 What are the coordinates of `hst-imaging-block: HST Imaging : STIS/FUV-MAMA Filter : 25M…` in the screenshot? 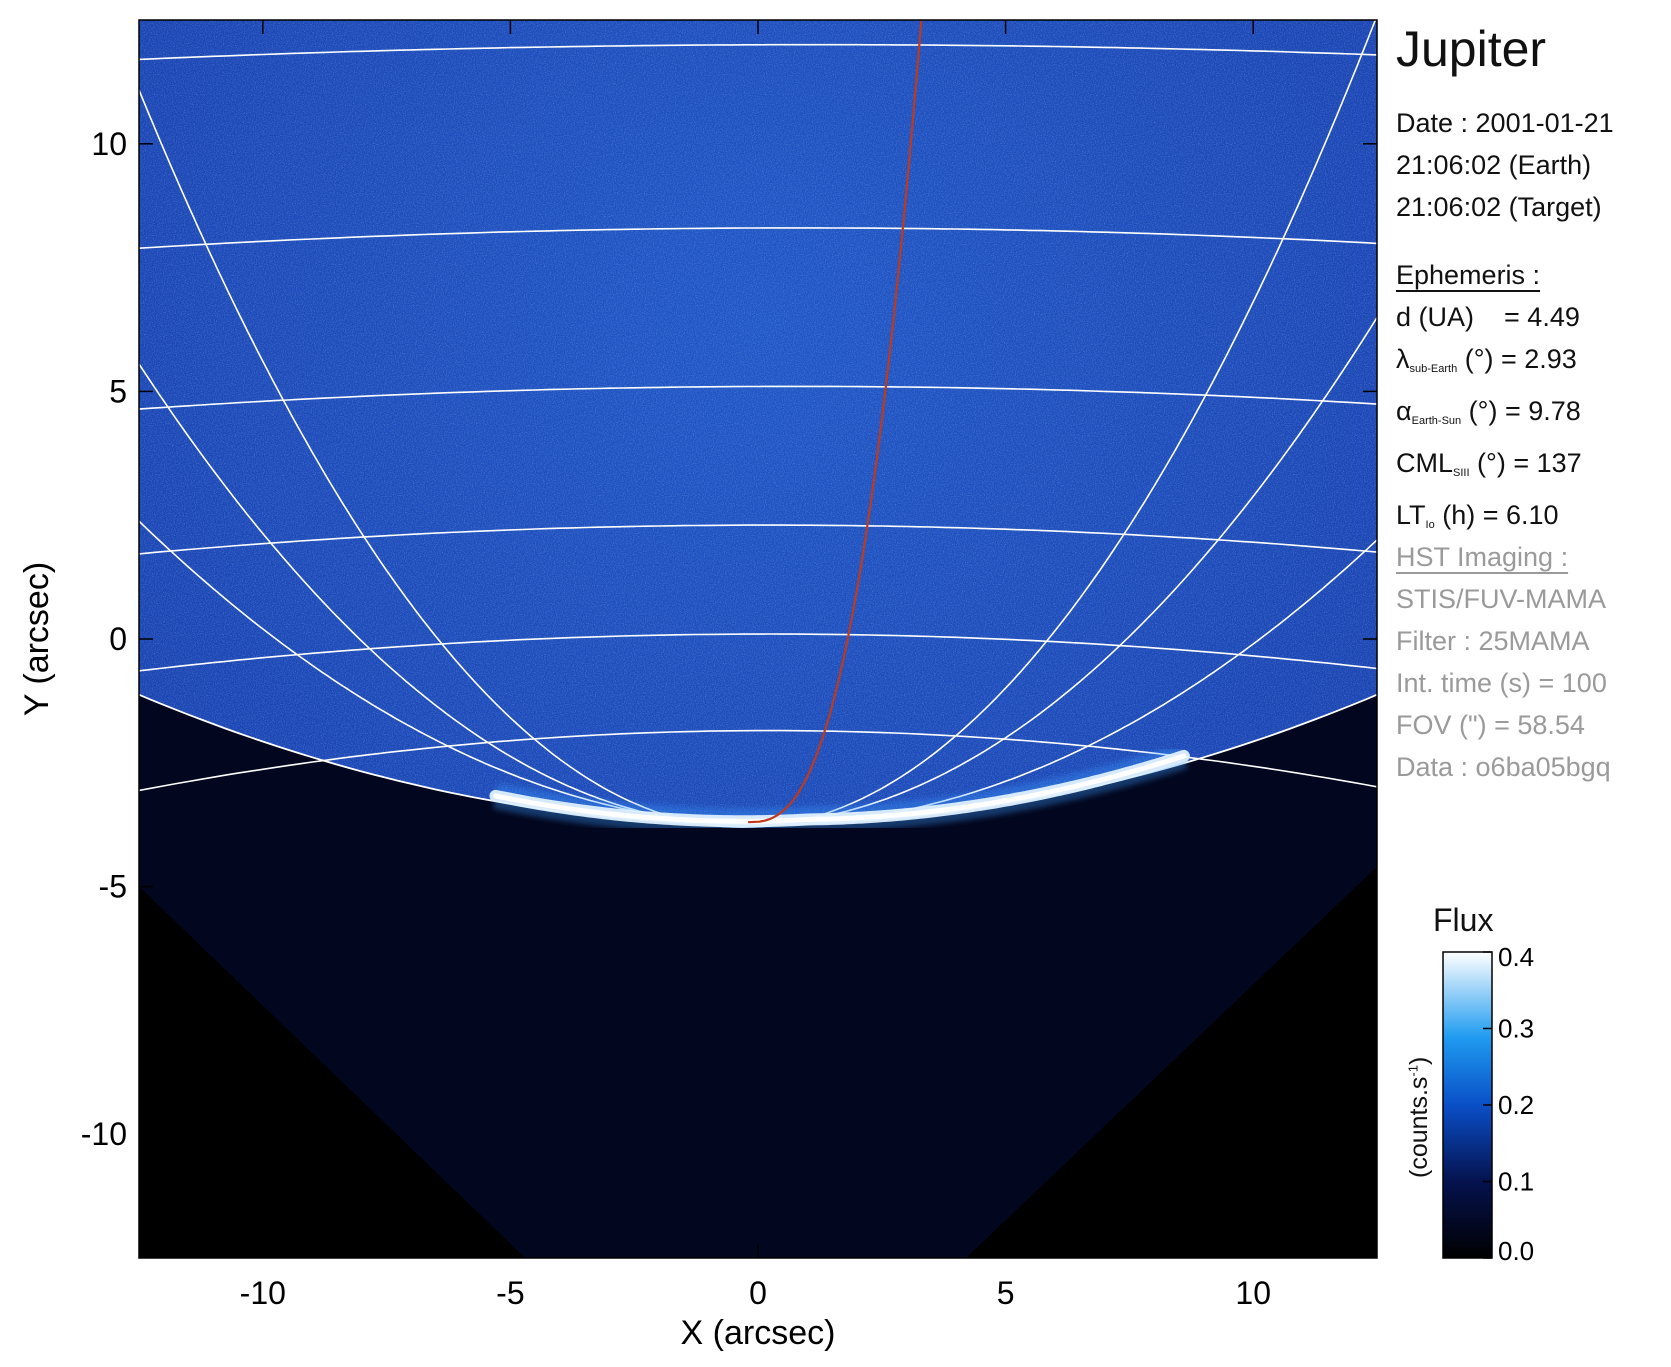 It's located at (1503, 662).